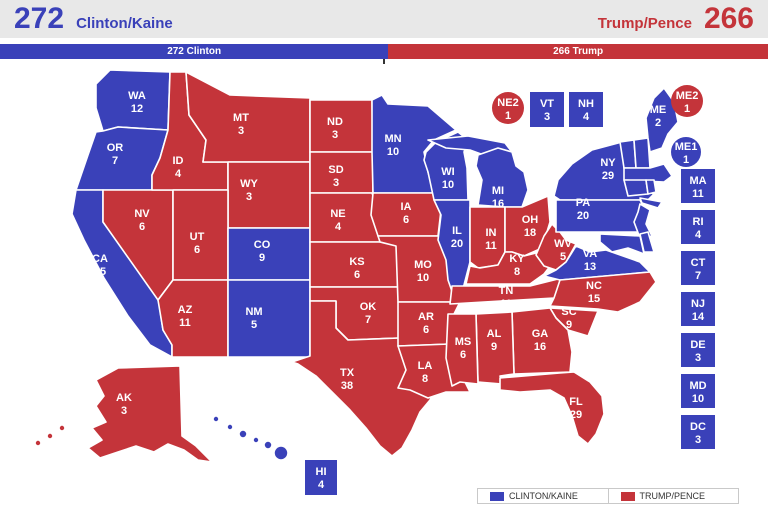 The width and height of the screenshot is (768, 518). I want to click on state-WV, so click(556, 247).